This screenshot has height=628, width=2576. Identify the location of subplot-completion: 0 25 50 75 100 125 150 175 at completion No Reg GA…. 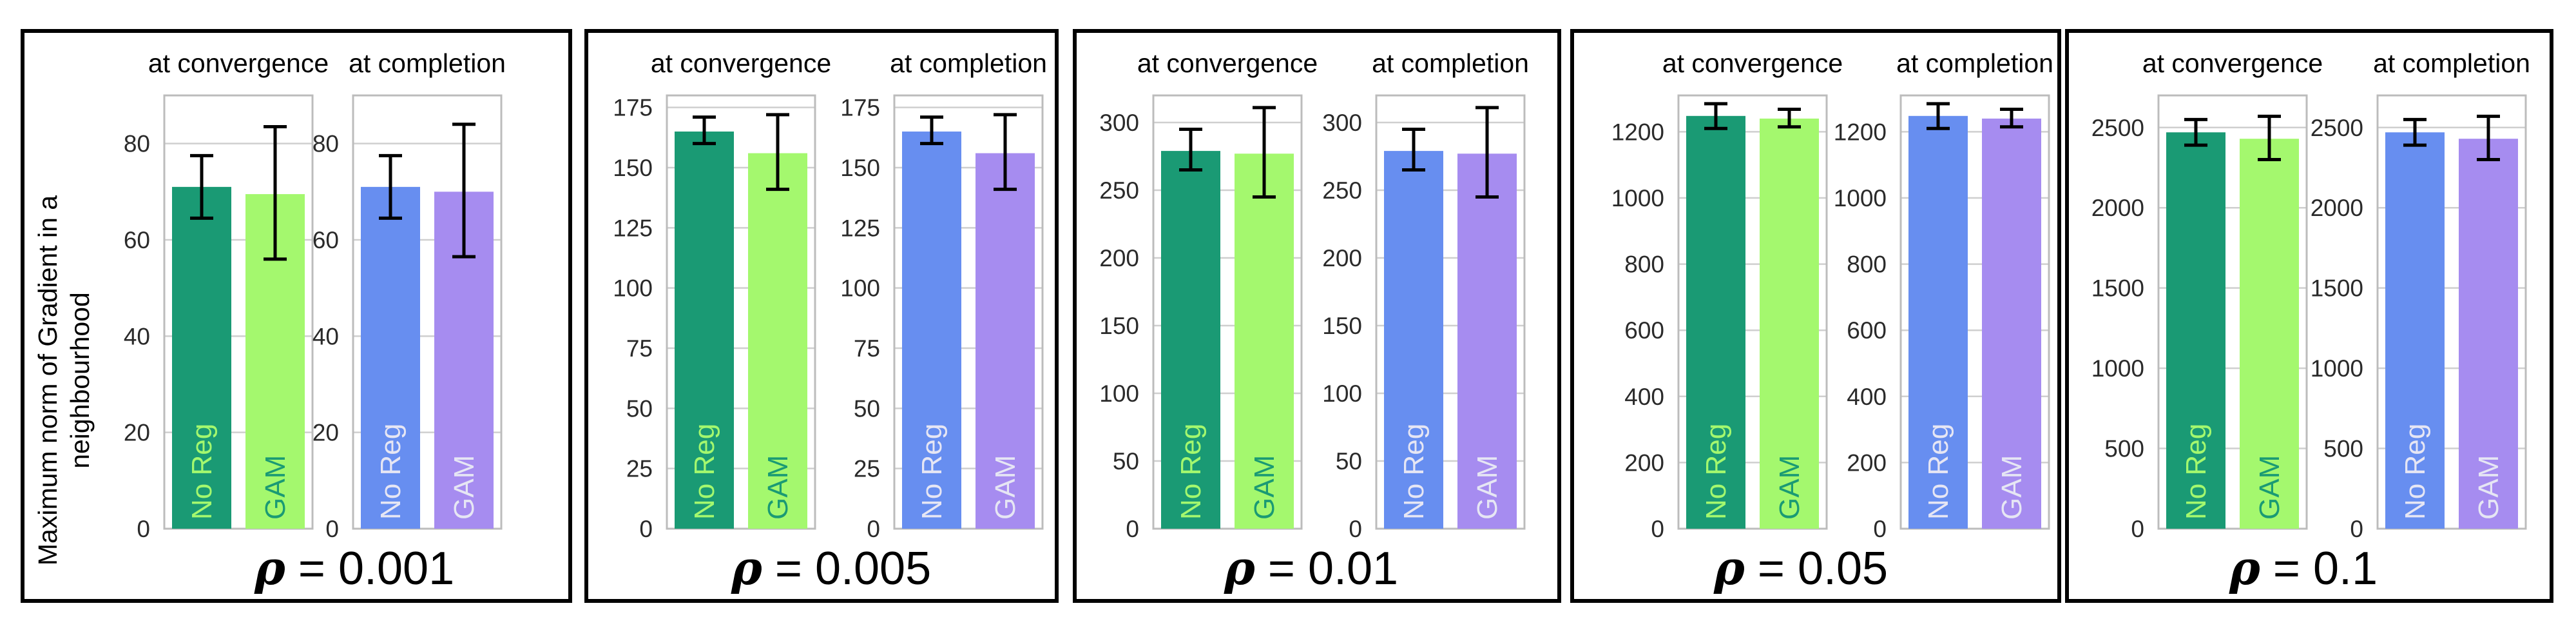
(944, 295).